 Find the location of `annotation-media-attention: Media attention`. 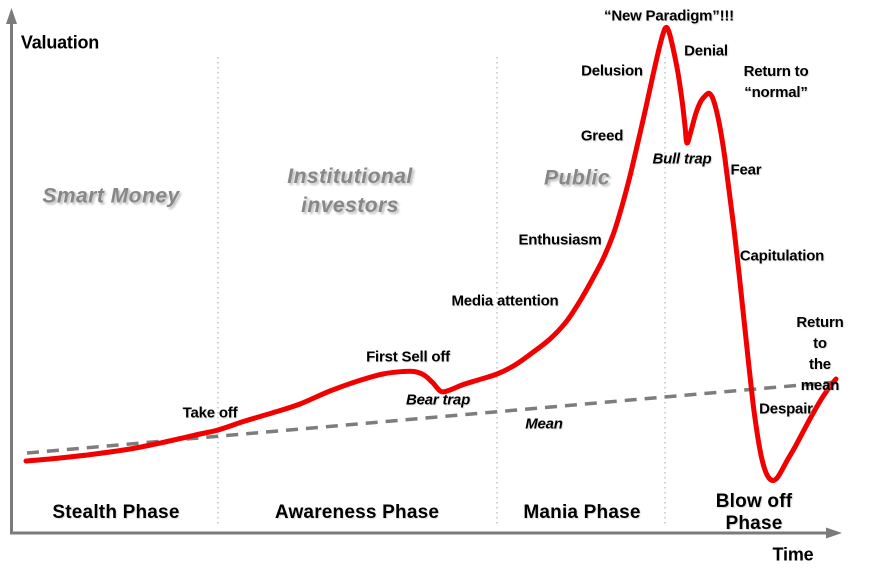

annotation-media-attention: Media attention is located at coordinates (505, 301).